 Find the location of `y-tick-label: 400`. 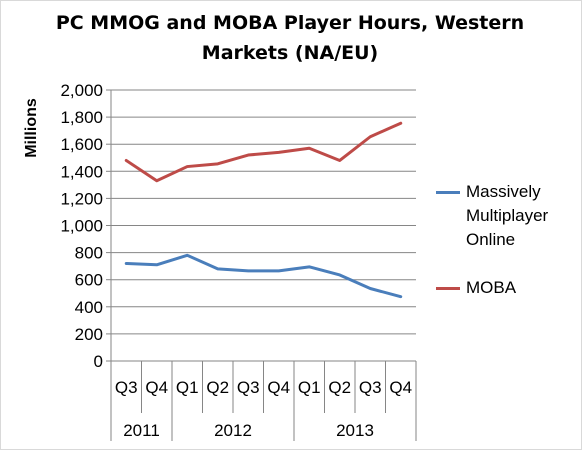

y-tick-label: 400 is located at coordinates (89, 307).